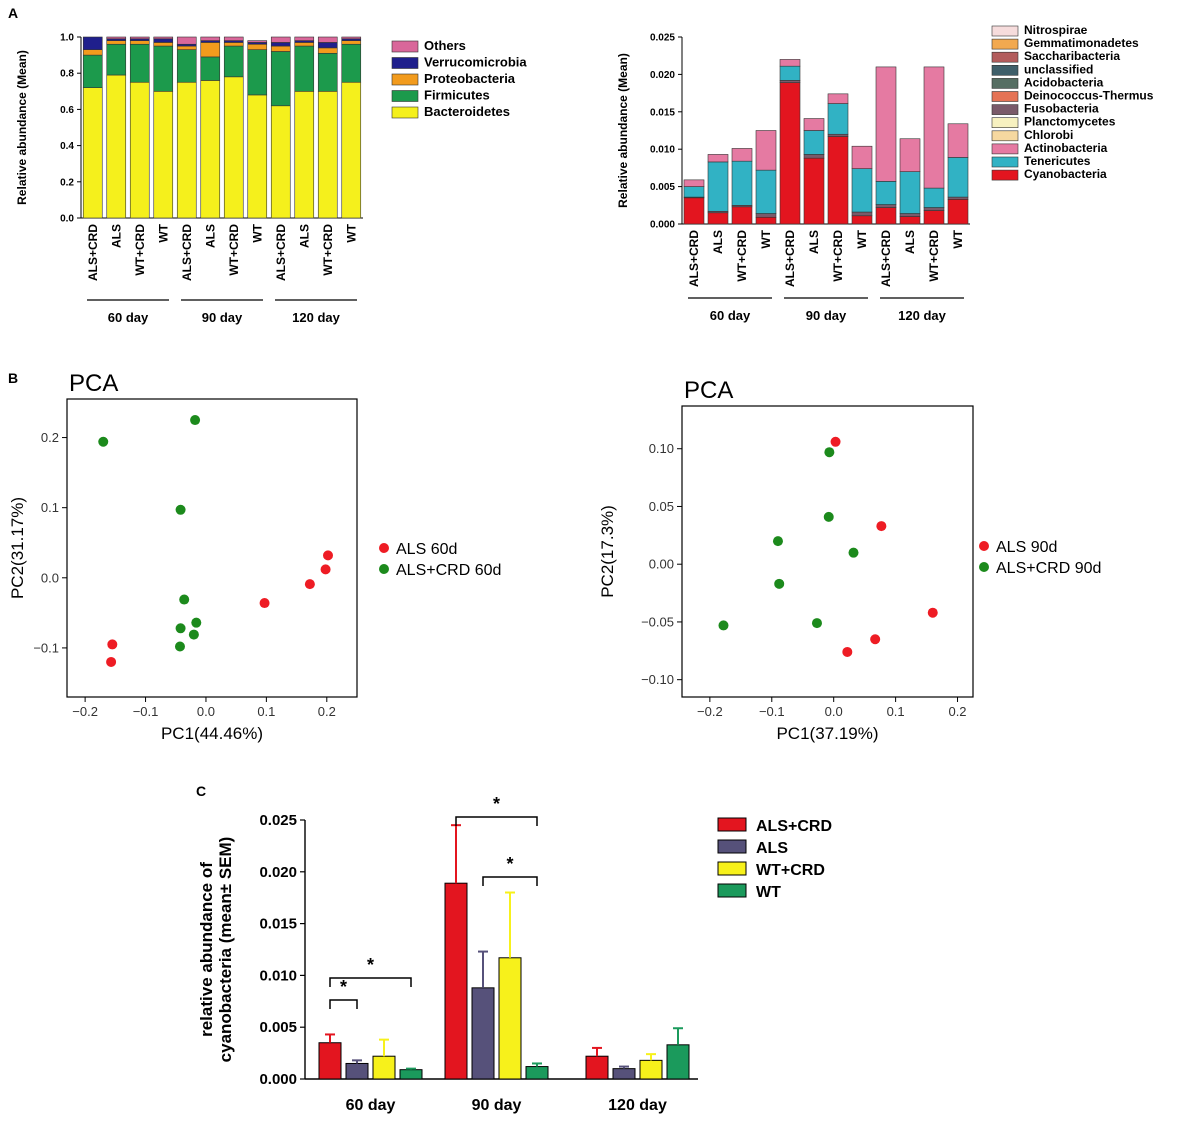 This screenshot has height=1122, width=1192. What do you see at coordinates (457, 95) in the screenshot?
I see `legend-label: Firmicutes` at bounding box center [457, 95].